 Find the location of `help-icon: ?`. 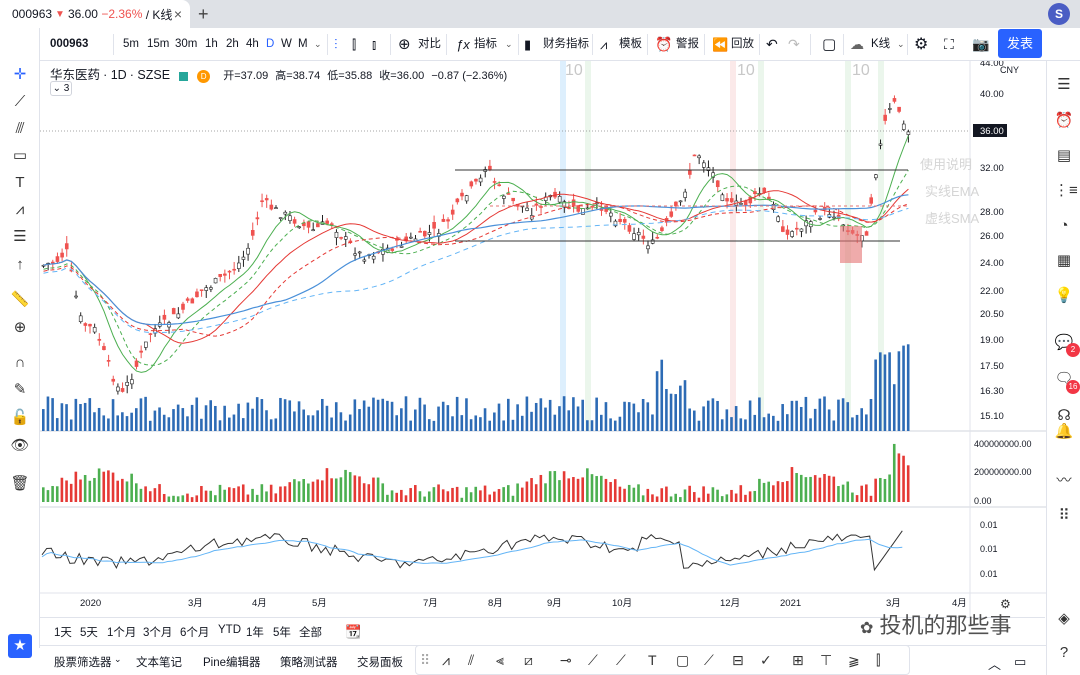

help-icon: ? is located at coordinates (1064, 652).